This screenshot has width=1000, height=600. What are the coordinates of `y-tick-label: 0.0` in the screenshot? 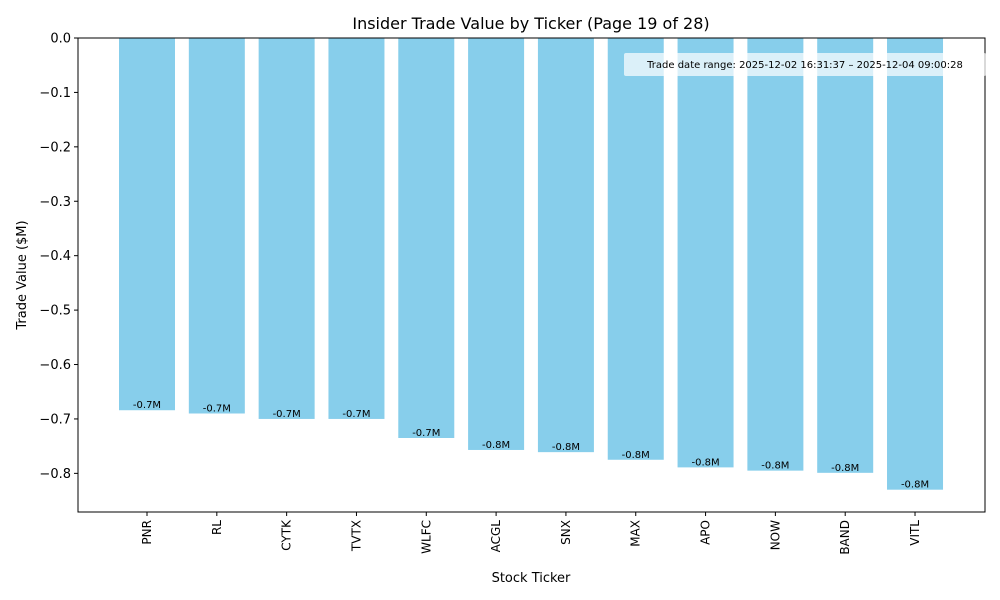 It's located at (60, 39).